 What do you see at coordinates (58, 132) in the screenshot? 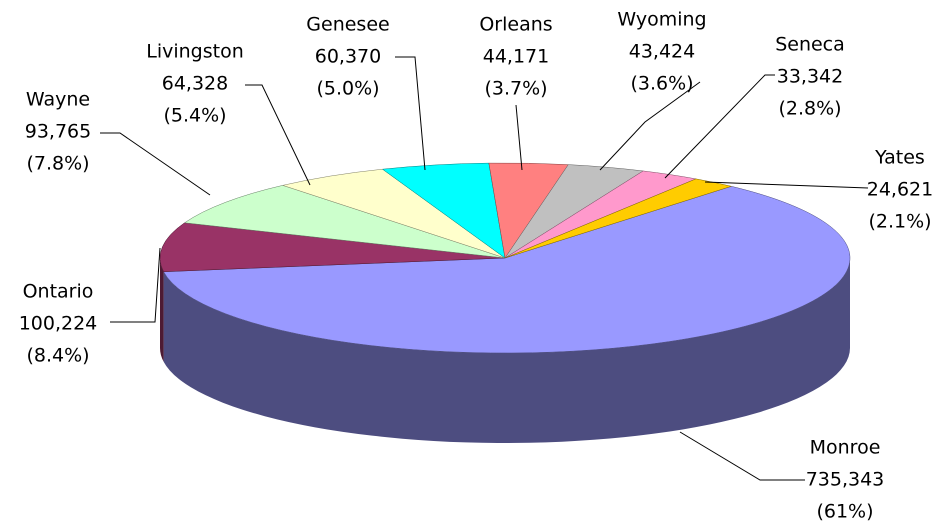
I see `value-label: 93,765` at bounding box center [58, 132].